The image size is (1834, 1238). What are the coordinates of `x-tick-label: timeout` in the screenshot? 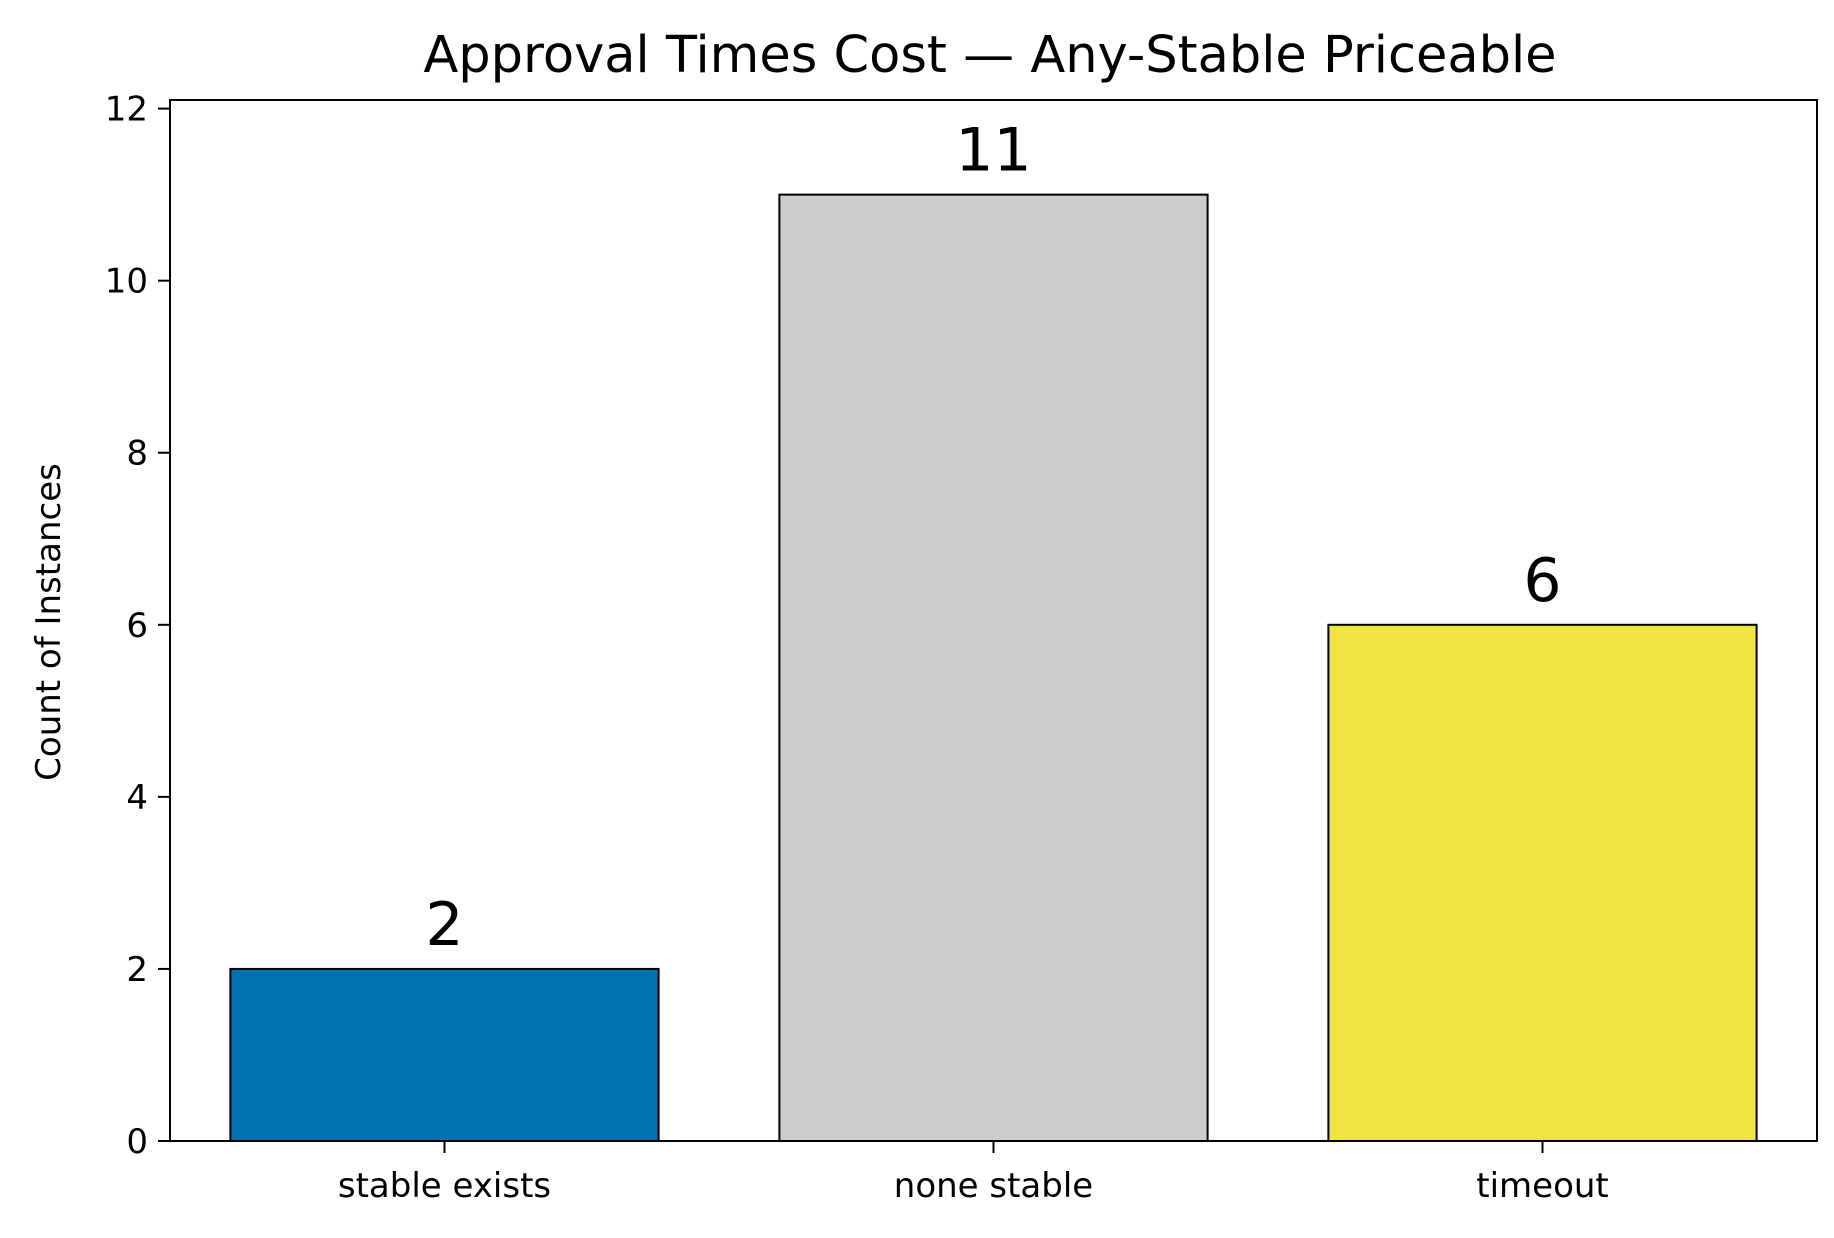 It's located at (1542, 1186).